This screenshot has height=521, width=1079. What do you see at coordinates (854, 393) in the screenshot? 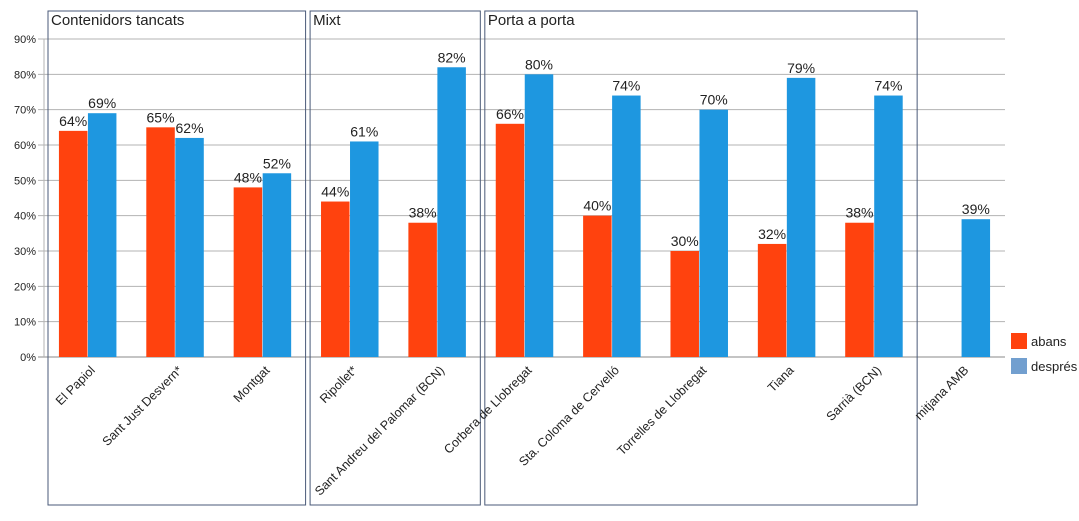
I see `x-category-label: Sarrià (BCN)` at bounding box center [854, 393].